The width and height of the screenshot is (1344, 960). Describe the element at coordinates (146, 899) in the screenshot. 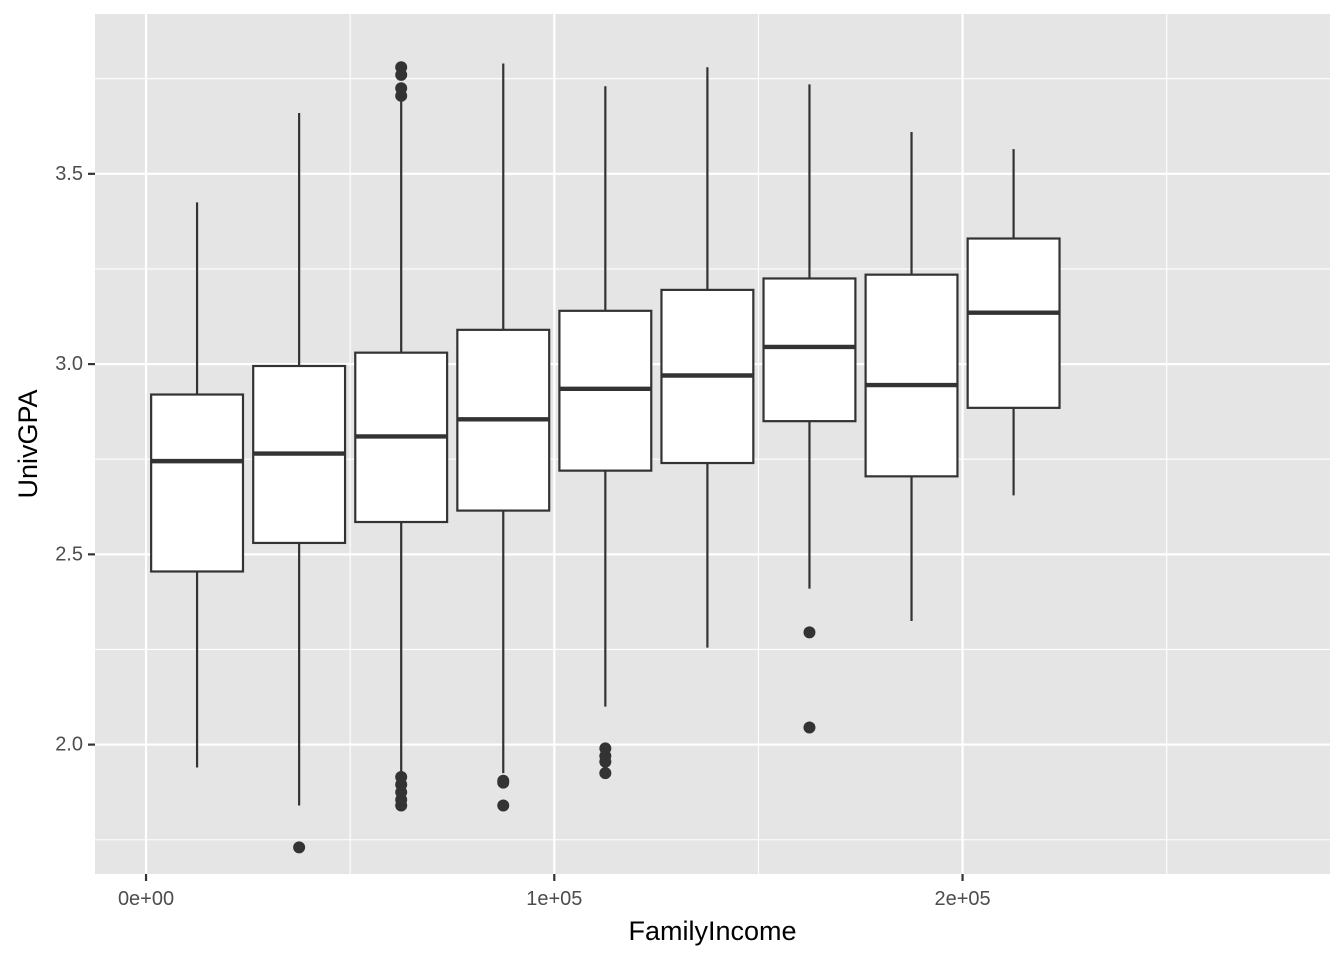

I see `x-tick-label: 0e+00` at that location.